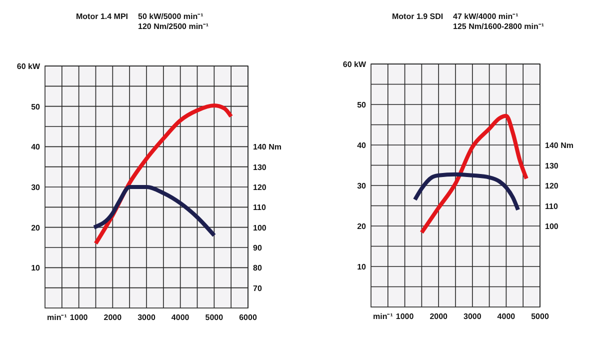 The width and height of the screenshot is (600, 339). Describe the element at coordinates (498, 26) in the screenshot. I see `text: 125 Nm/1600-2800 min⁻¹` at that location.